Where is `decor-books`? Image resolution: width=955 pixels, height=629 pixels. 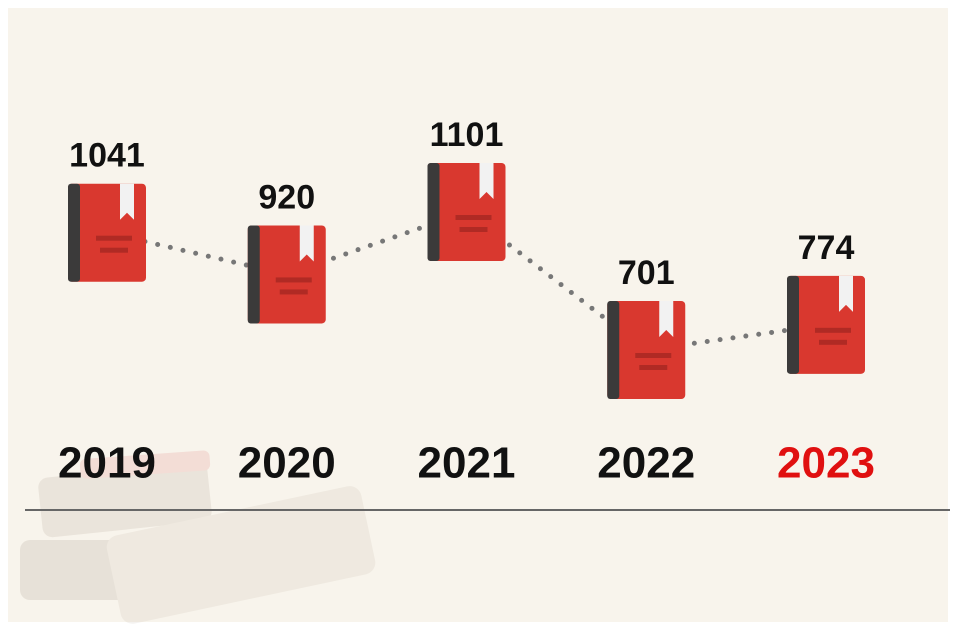 decor-books is located at coordinates (198, 537).